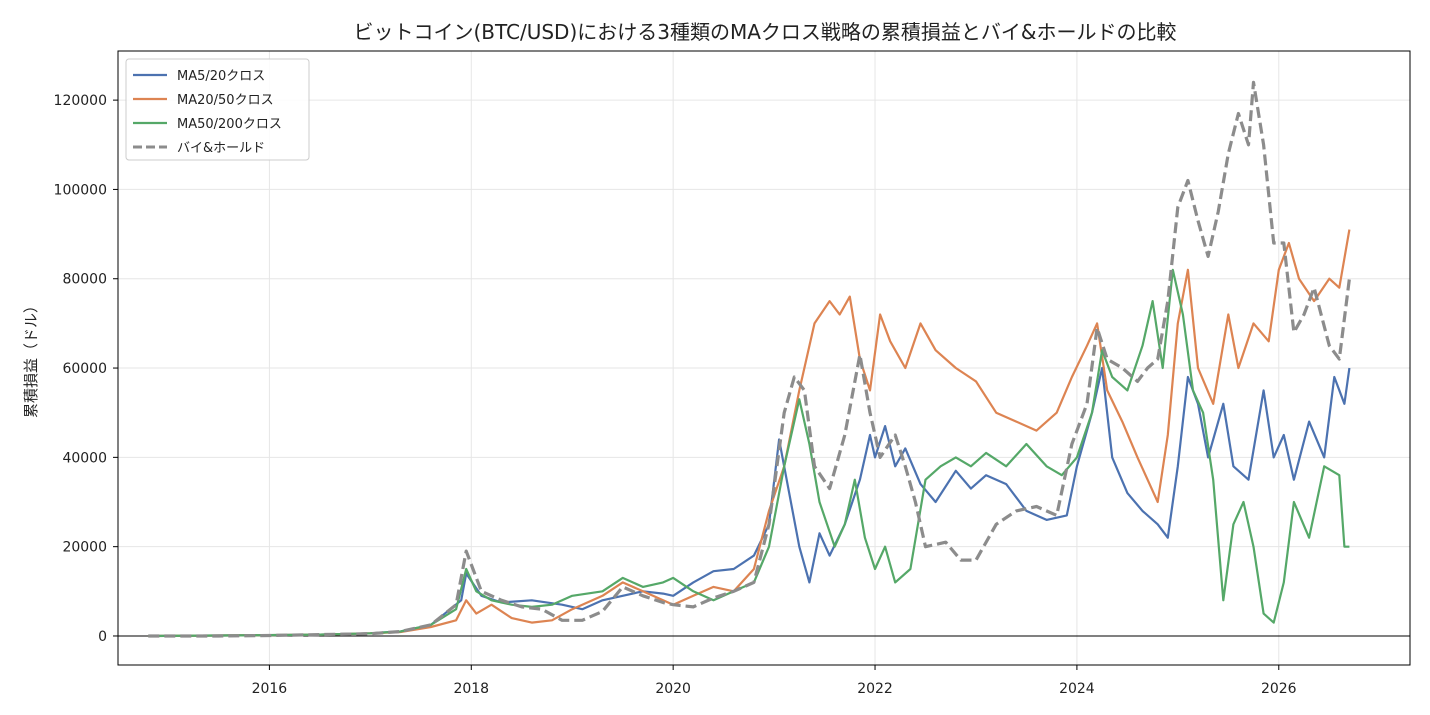 The height and width of the screenshot is (715, 1430). I want to click on y-axis-label: 累積損益（ドル）, so click(31, 358).